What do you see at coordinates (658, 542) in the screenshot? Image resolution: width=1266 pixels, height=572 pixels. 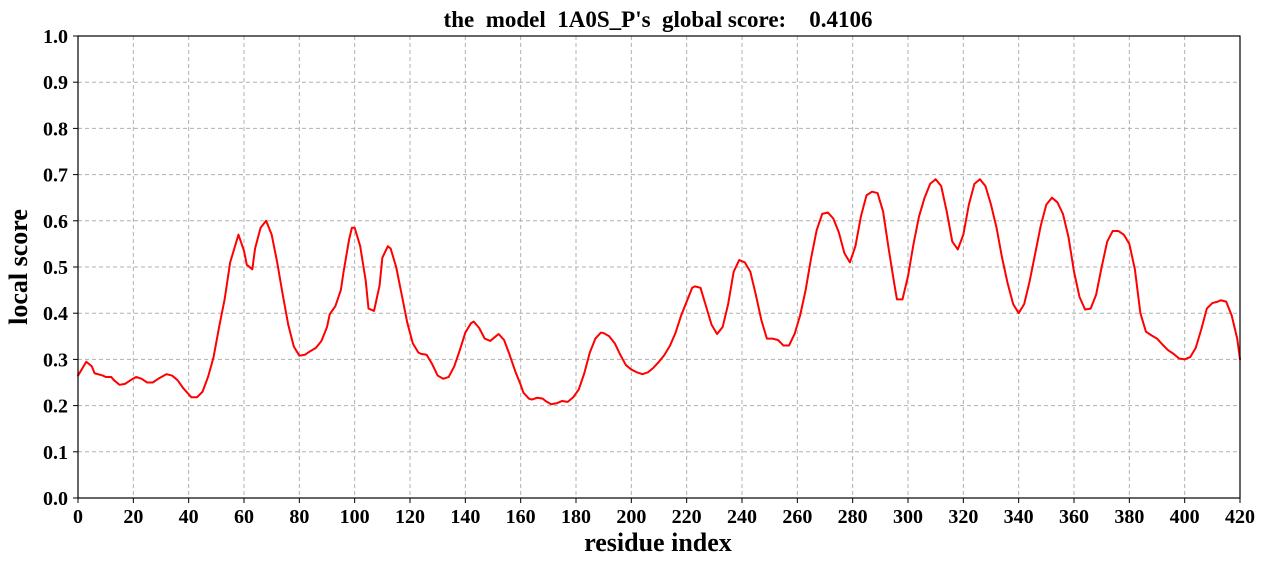 I see `x-axis-title: residue index` at bounding box center [658, 542].